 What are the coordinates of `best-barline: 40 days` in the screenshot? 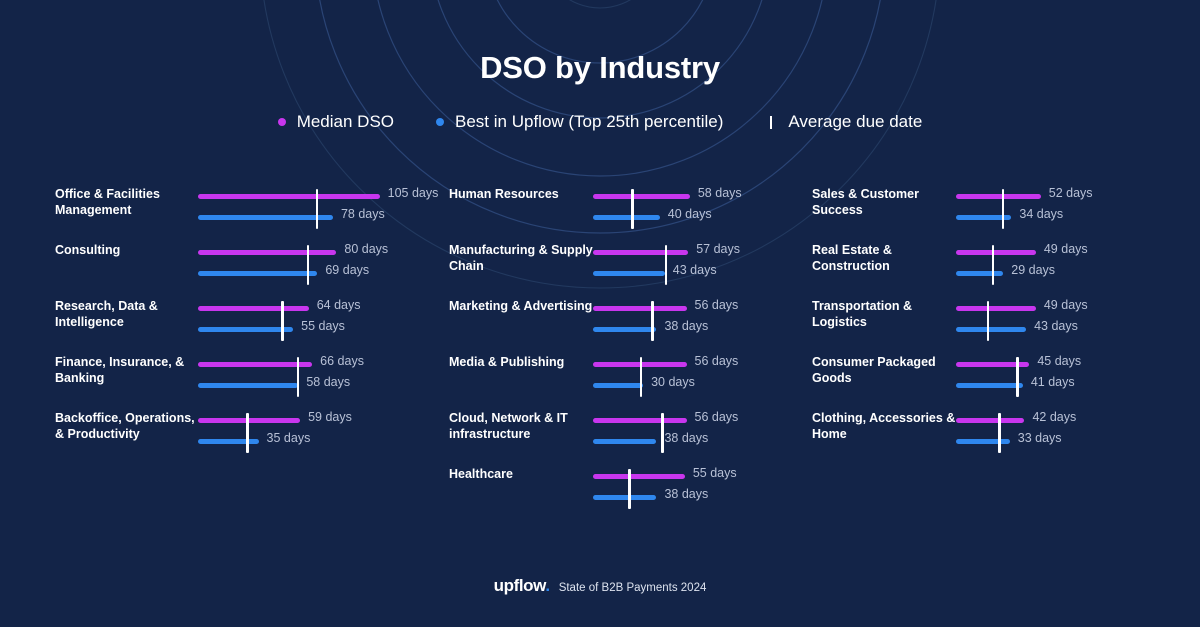 It's located at (699, 218).